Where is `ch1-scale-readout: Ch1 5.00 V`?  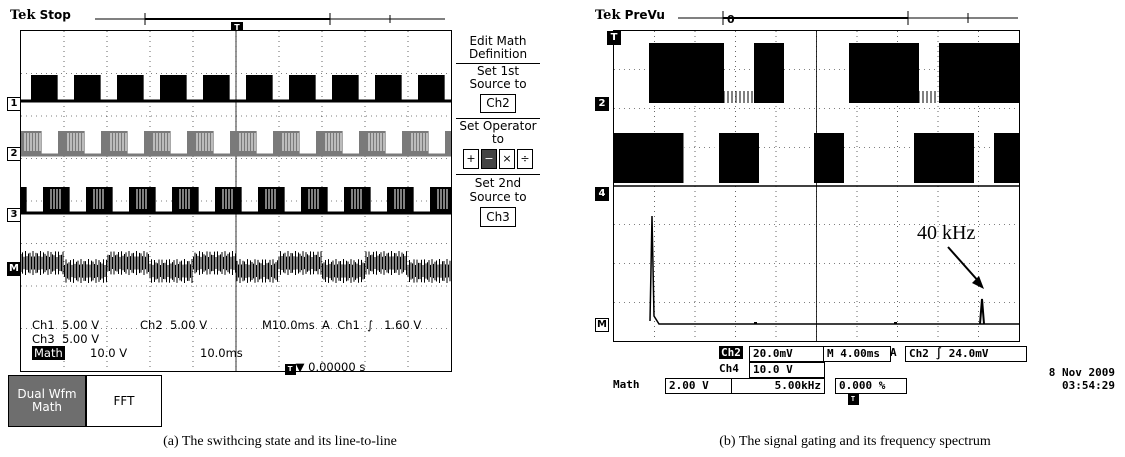 ch1-scale-readout: Ch1 5.00 V is located at coordinates (66, 325).